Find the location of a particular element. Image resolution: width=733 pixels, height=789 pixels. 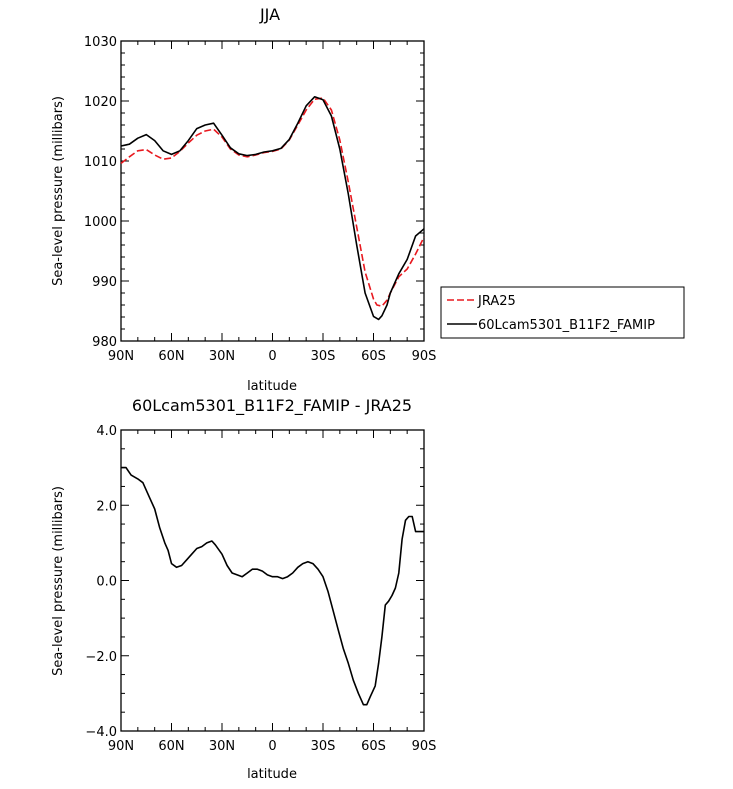

bottom-x-tick-label: 90N is located at coordinates (121, 746).